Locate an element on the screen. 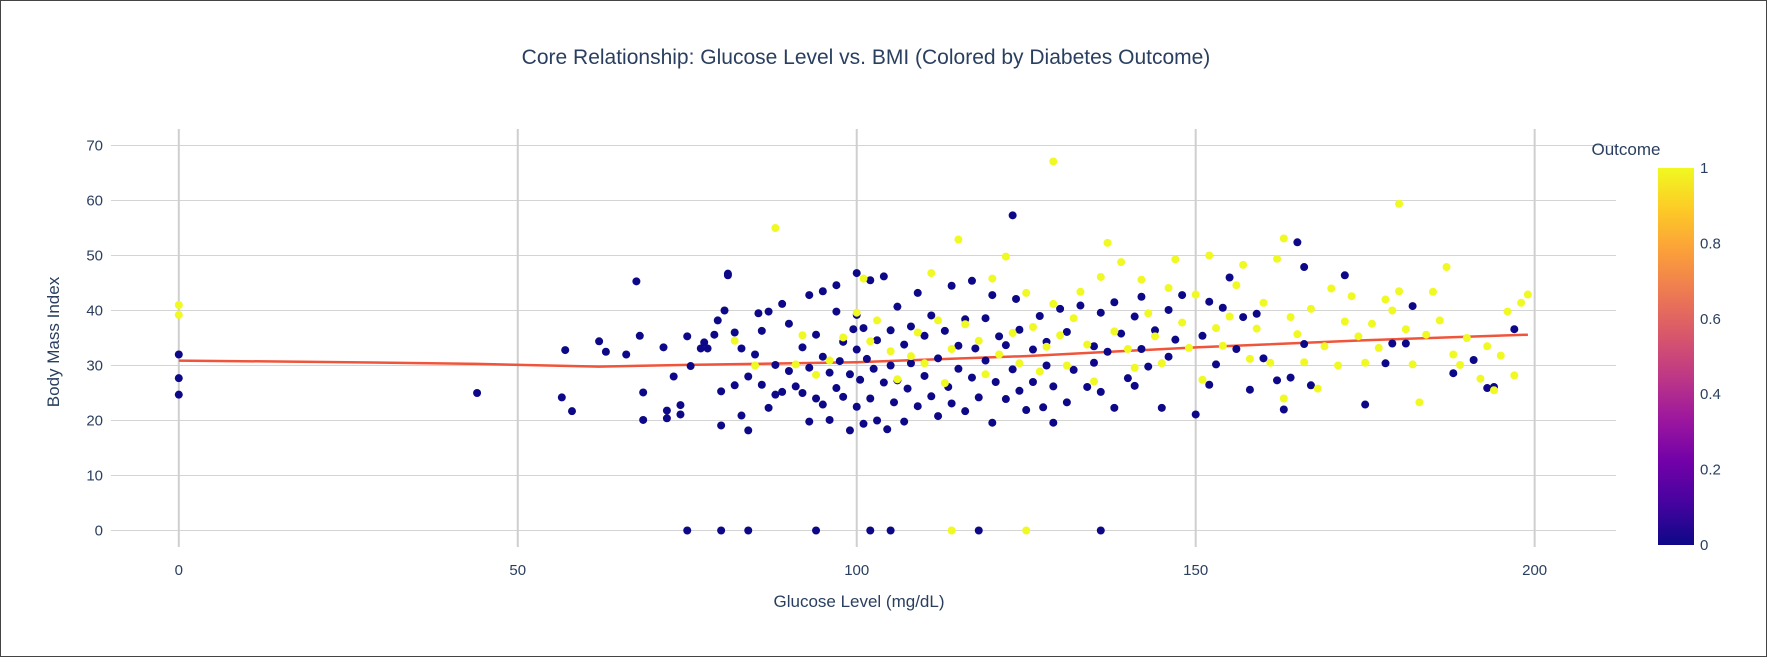 This screenshot has height=657, width=1767. colorbar-gradient is located at coordinates (1676, 356).